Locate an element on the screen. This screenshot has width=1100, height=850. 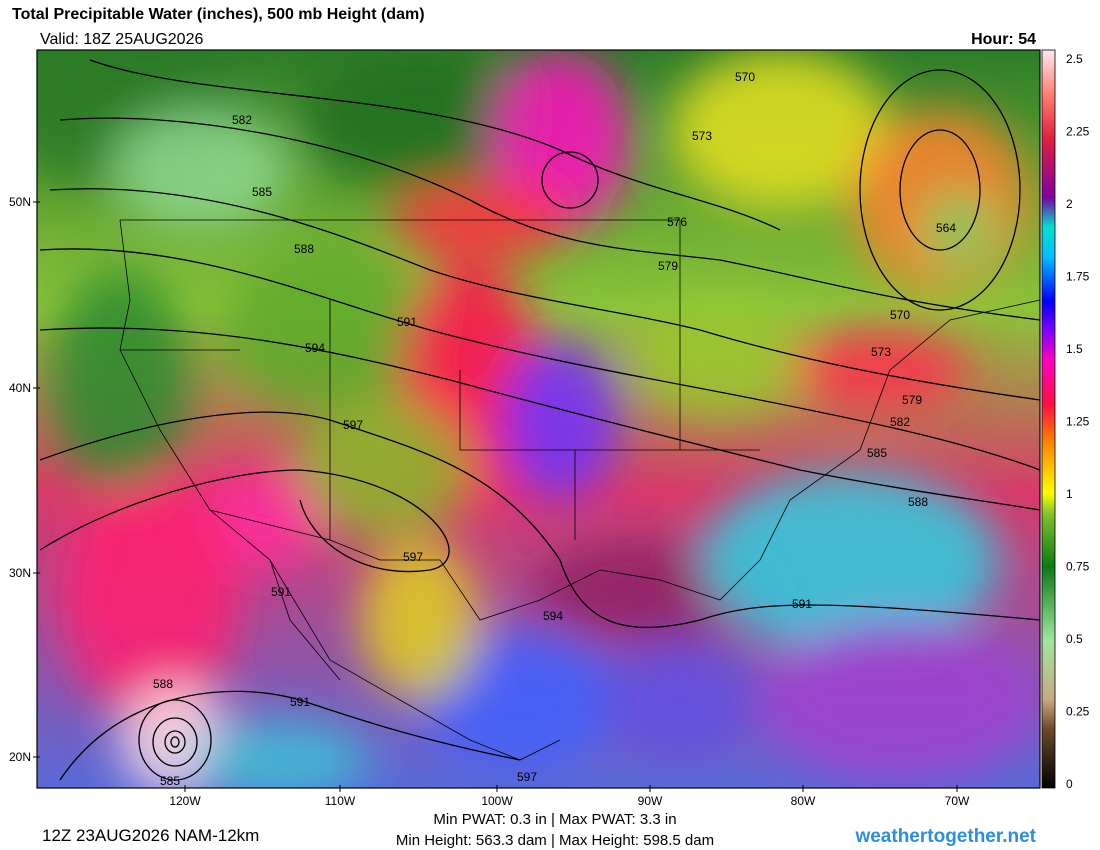
lat-label: 20N is located at coordinates (20, 757).